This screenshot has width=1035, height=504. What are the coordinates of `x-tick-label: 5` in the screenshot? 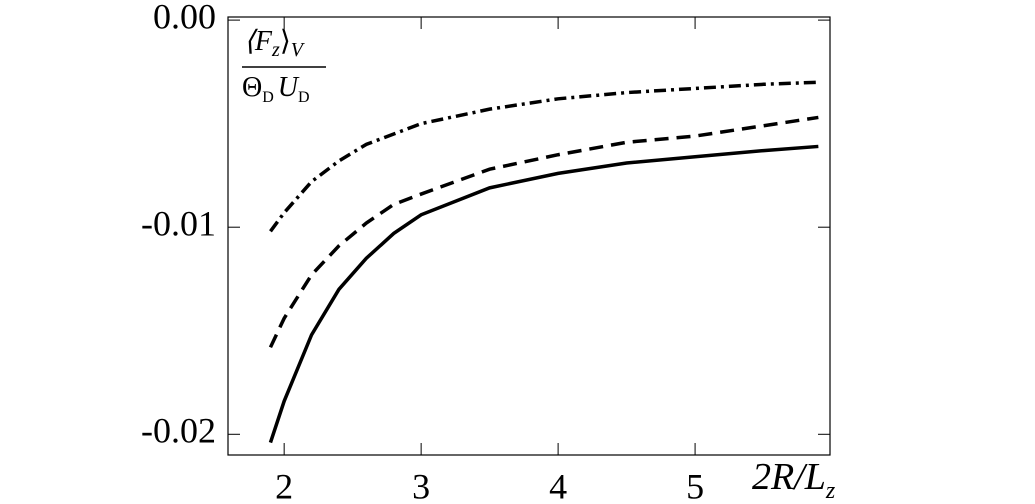 It's located at (695, 485).